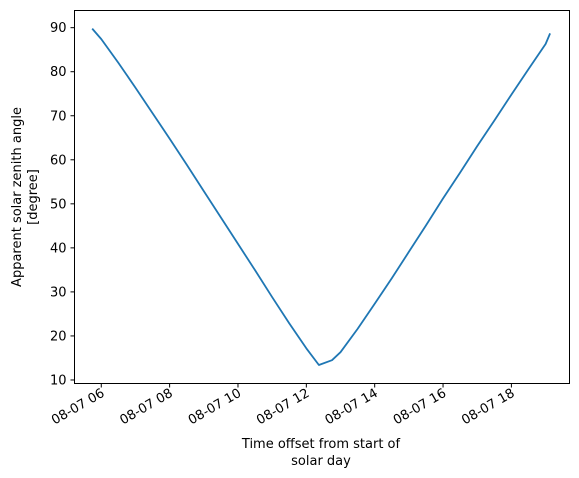 Image resolution: width=579 pixels, height=478 pixels. What do you see at coordinates (420, 407) in the screenshot?
I see `x-tick-label: 08-07 16` at bounding box center [420, 407].